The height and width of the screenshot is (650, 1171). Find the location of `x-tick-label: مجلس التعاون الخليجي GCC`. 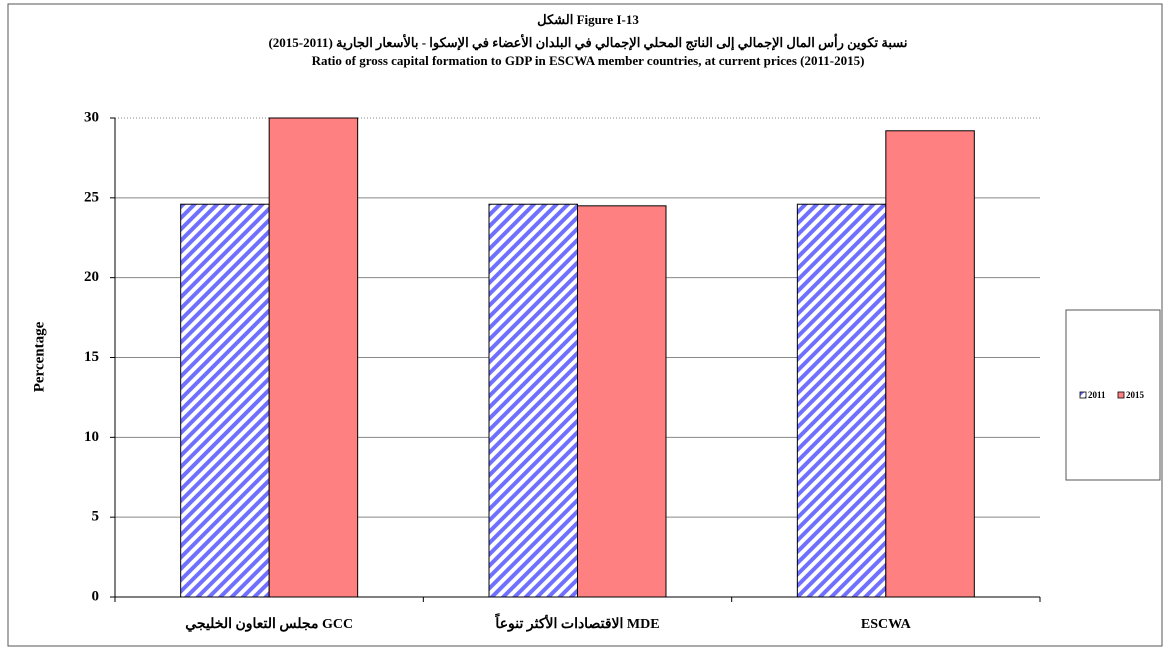

x-tick-label: مجلس التعاون الخليجي GCC is located at coordinates (269, 624).